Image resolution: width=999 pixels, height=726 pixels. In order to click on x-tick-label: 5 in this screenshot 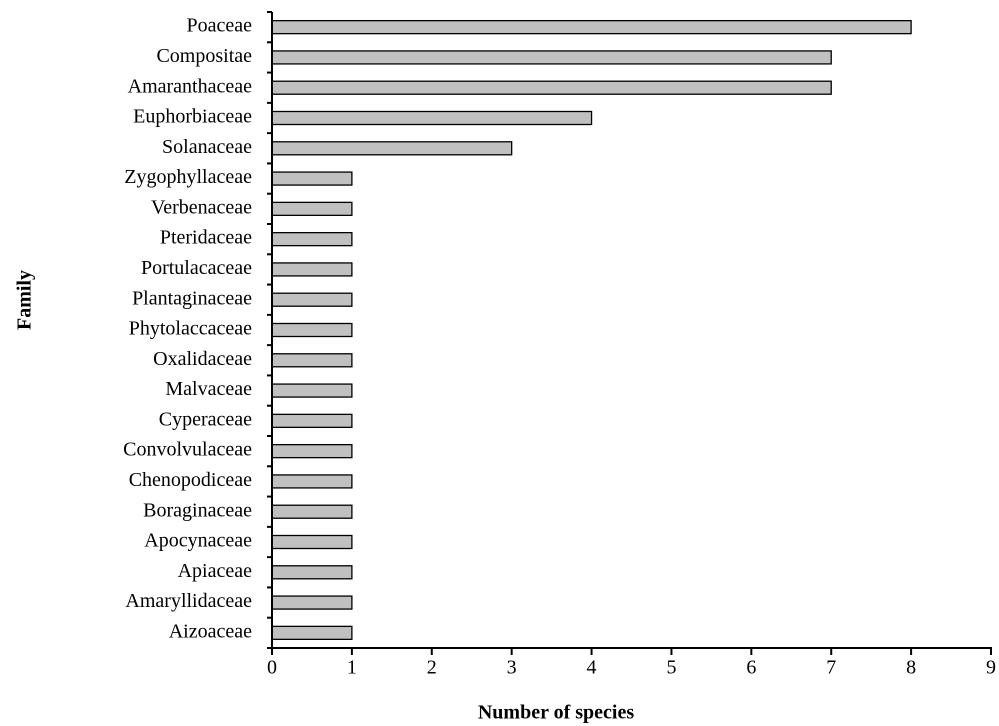, I will do `click(671, 668)`.